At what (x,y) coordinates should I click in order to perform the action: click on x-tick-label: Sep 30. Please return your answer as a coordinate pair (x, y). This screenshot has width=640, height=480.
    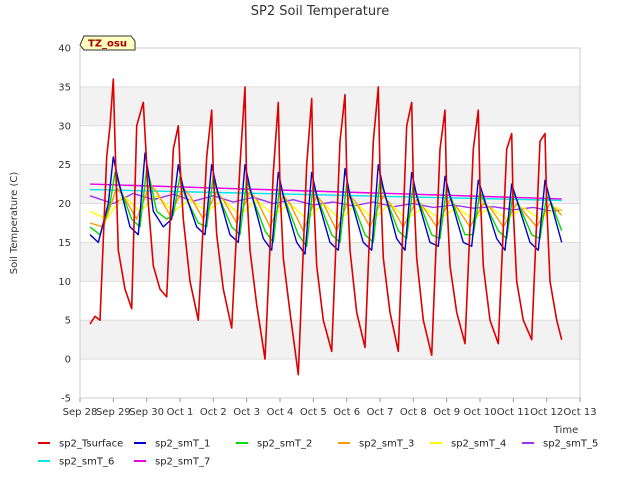
    Looking at the image, I should click on (146, 412).